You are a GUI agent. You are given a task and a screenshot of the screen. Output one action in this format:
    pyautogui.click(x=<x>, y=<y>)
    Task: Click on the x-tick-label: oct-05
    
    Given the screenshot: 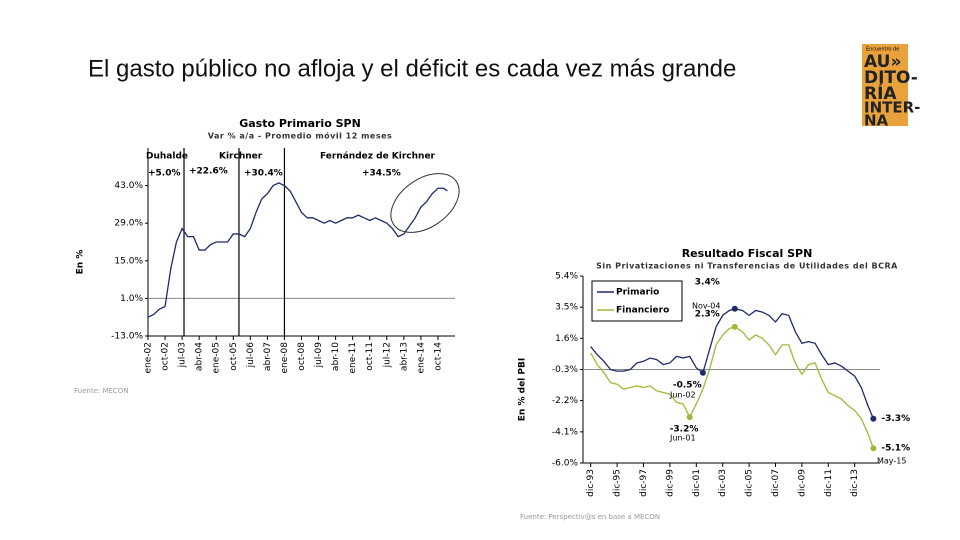 What is the action you would take?
    pyautogui.click(x=234, y=356)
    